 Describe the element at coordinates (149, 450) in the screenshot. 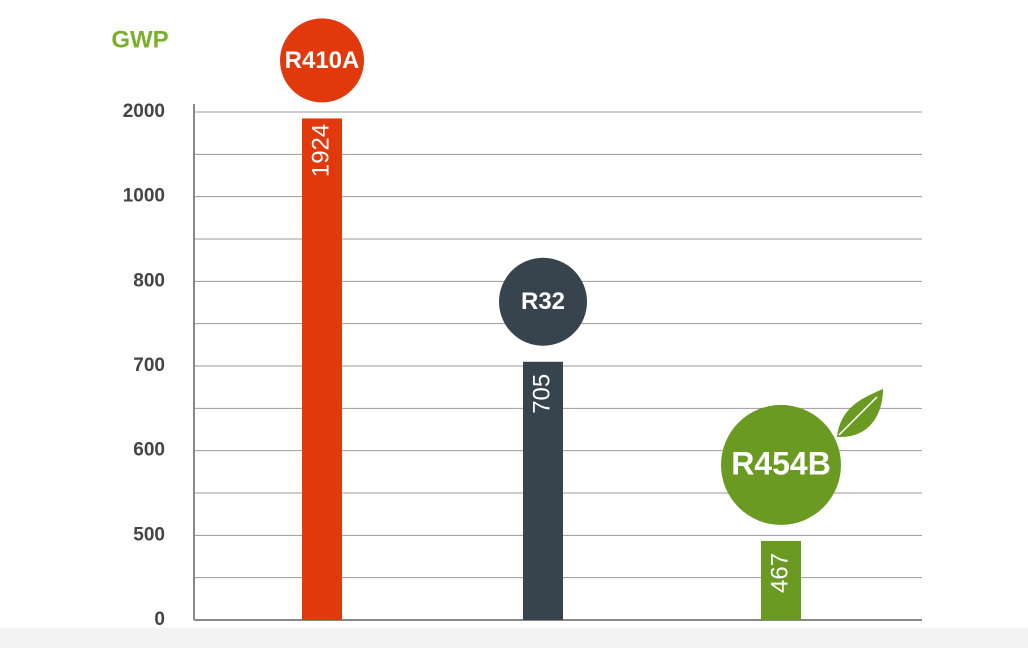

I see `y-tick-label: 600` at that location.